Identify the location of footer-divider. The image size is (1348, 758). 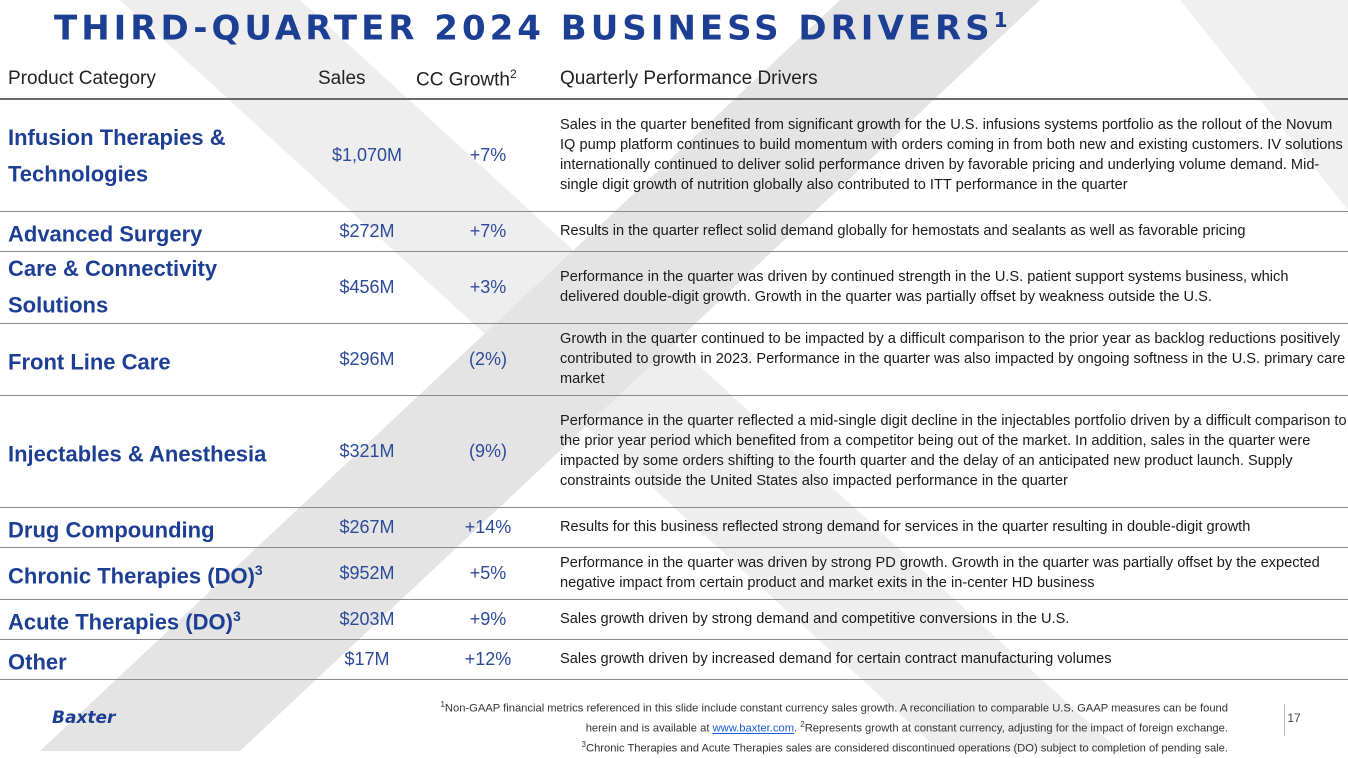
(1284, 720).